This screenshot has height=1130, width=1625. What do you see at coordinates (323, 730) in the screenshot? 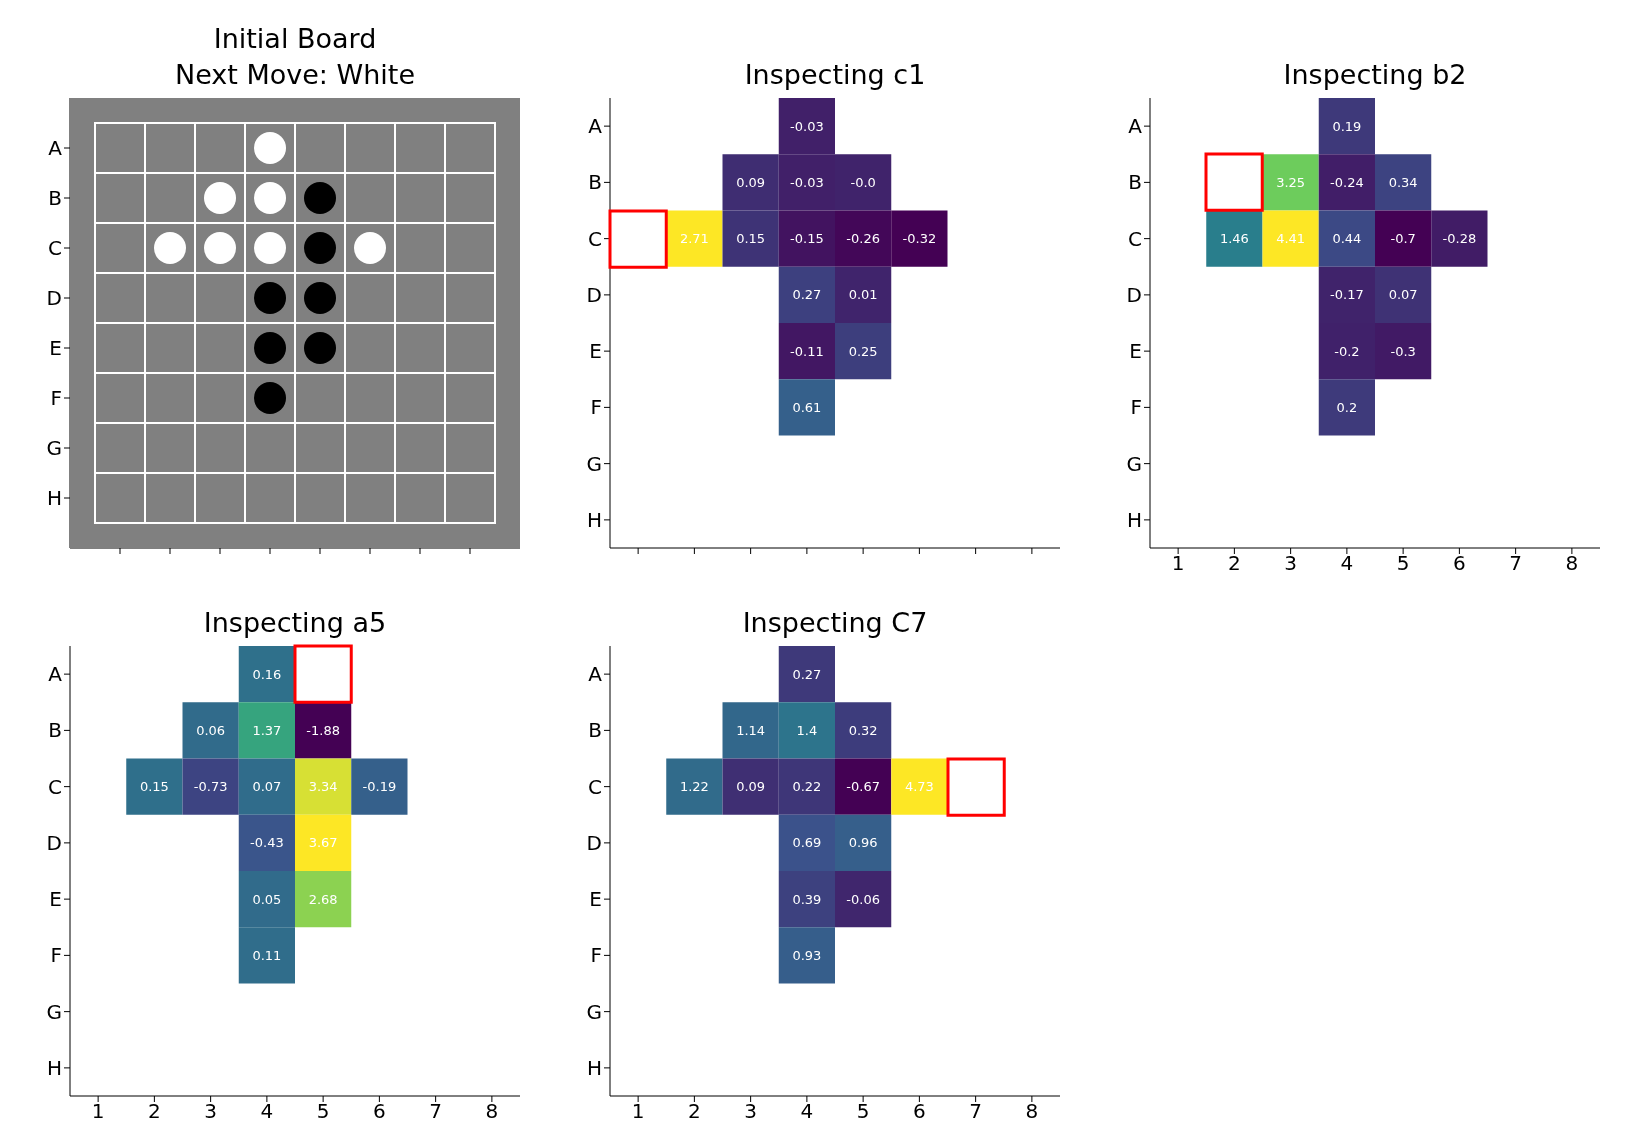
I see `data-label: -1.88` at bounding box center [323, 730].